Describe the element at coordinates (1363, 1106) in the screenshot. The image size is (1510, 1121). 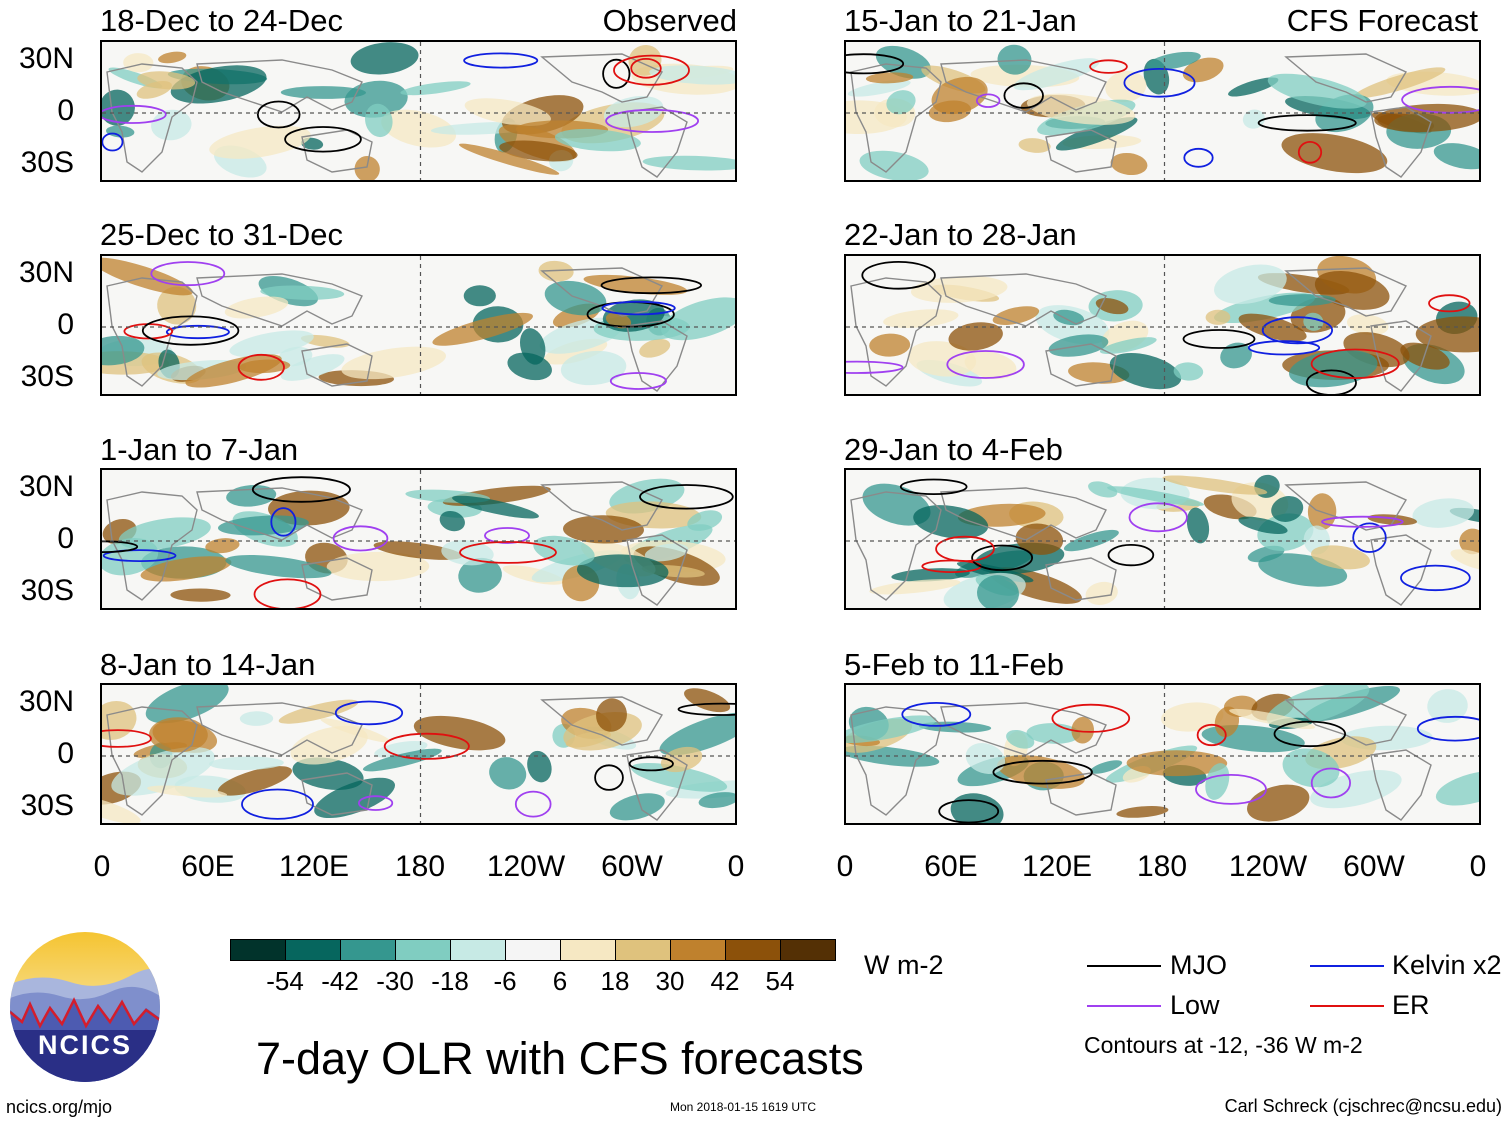
I see `author-credit: Carl Schreck (cjschrec@ncsu.edu)` at that location.